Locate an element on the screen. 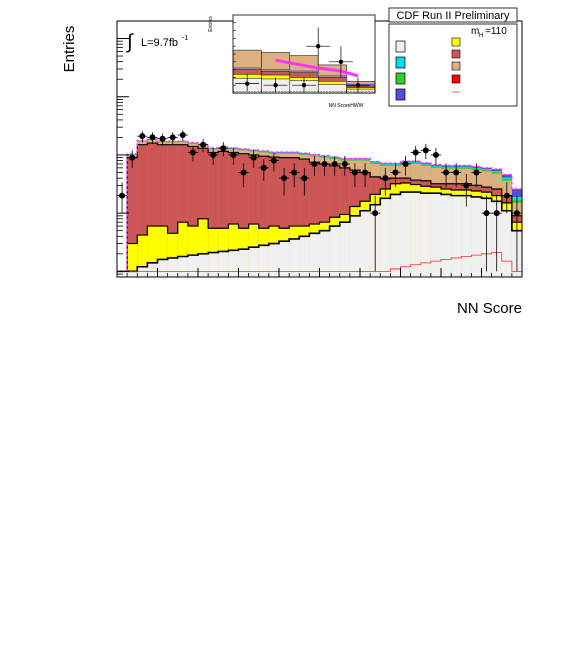  inset-axes is located at coordinates (304, 58).